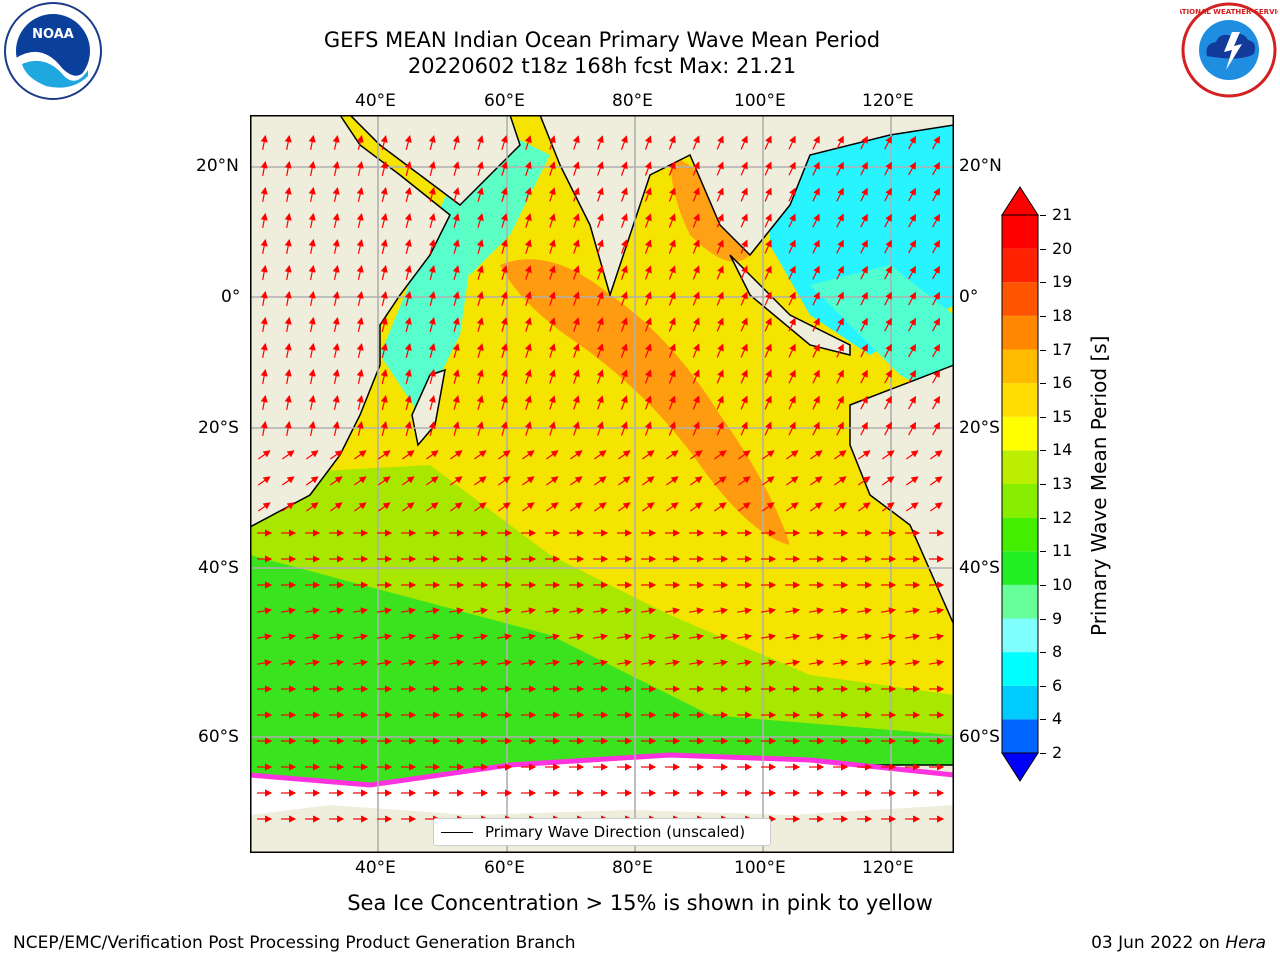 Image resolution: width=1280 pixels, height=960 pixels. I want to click on noaa-logo: NOAA, so click(53, 51).